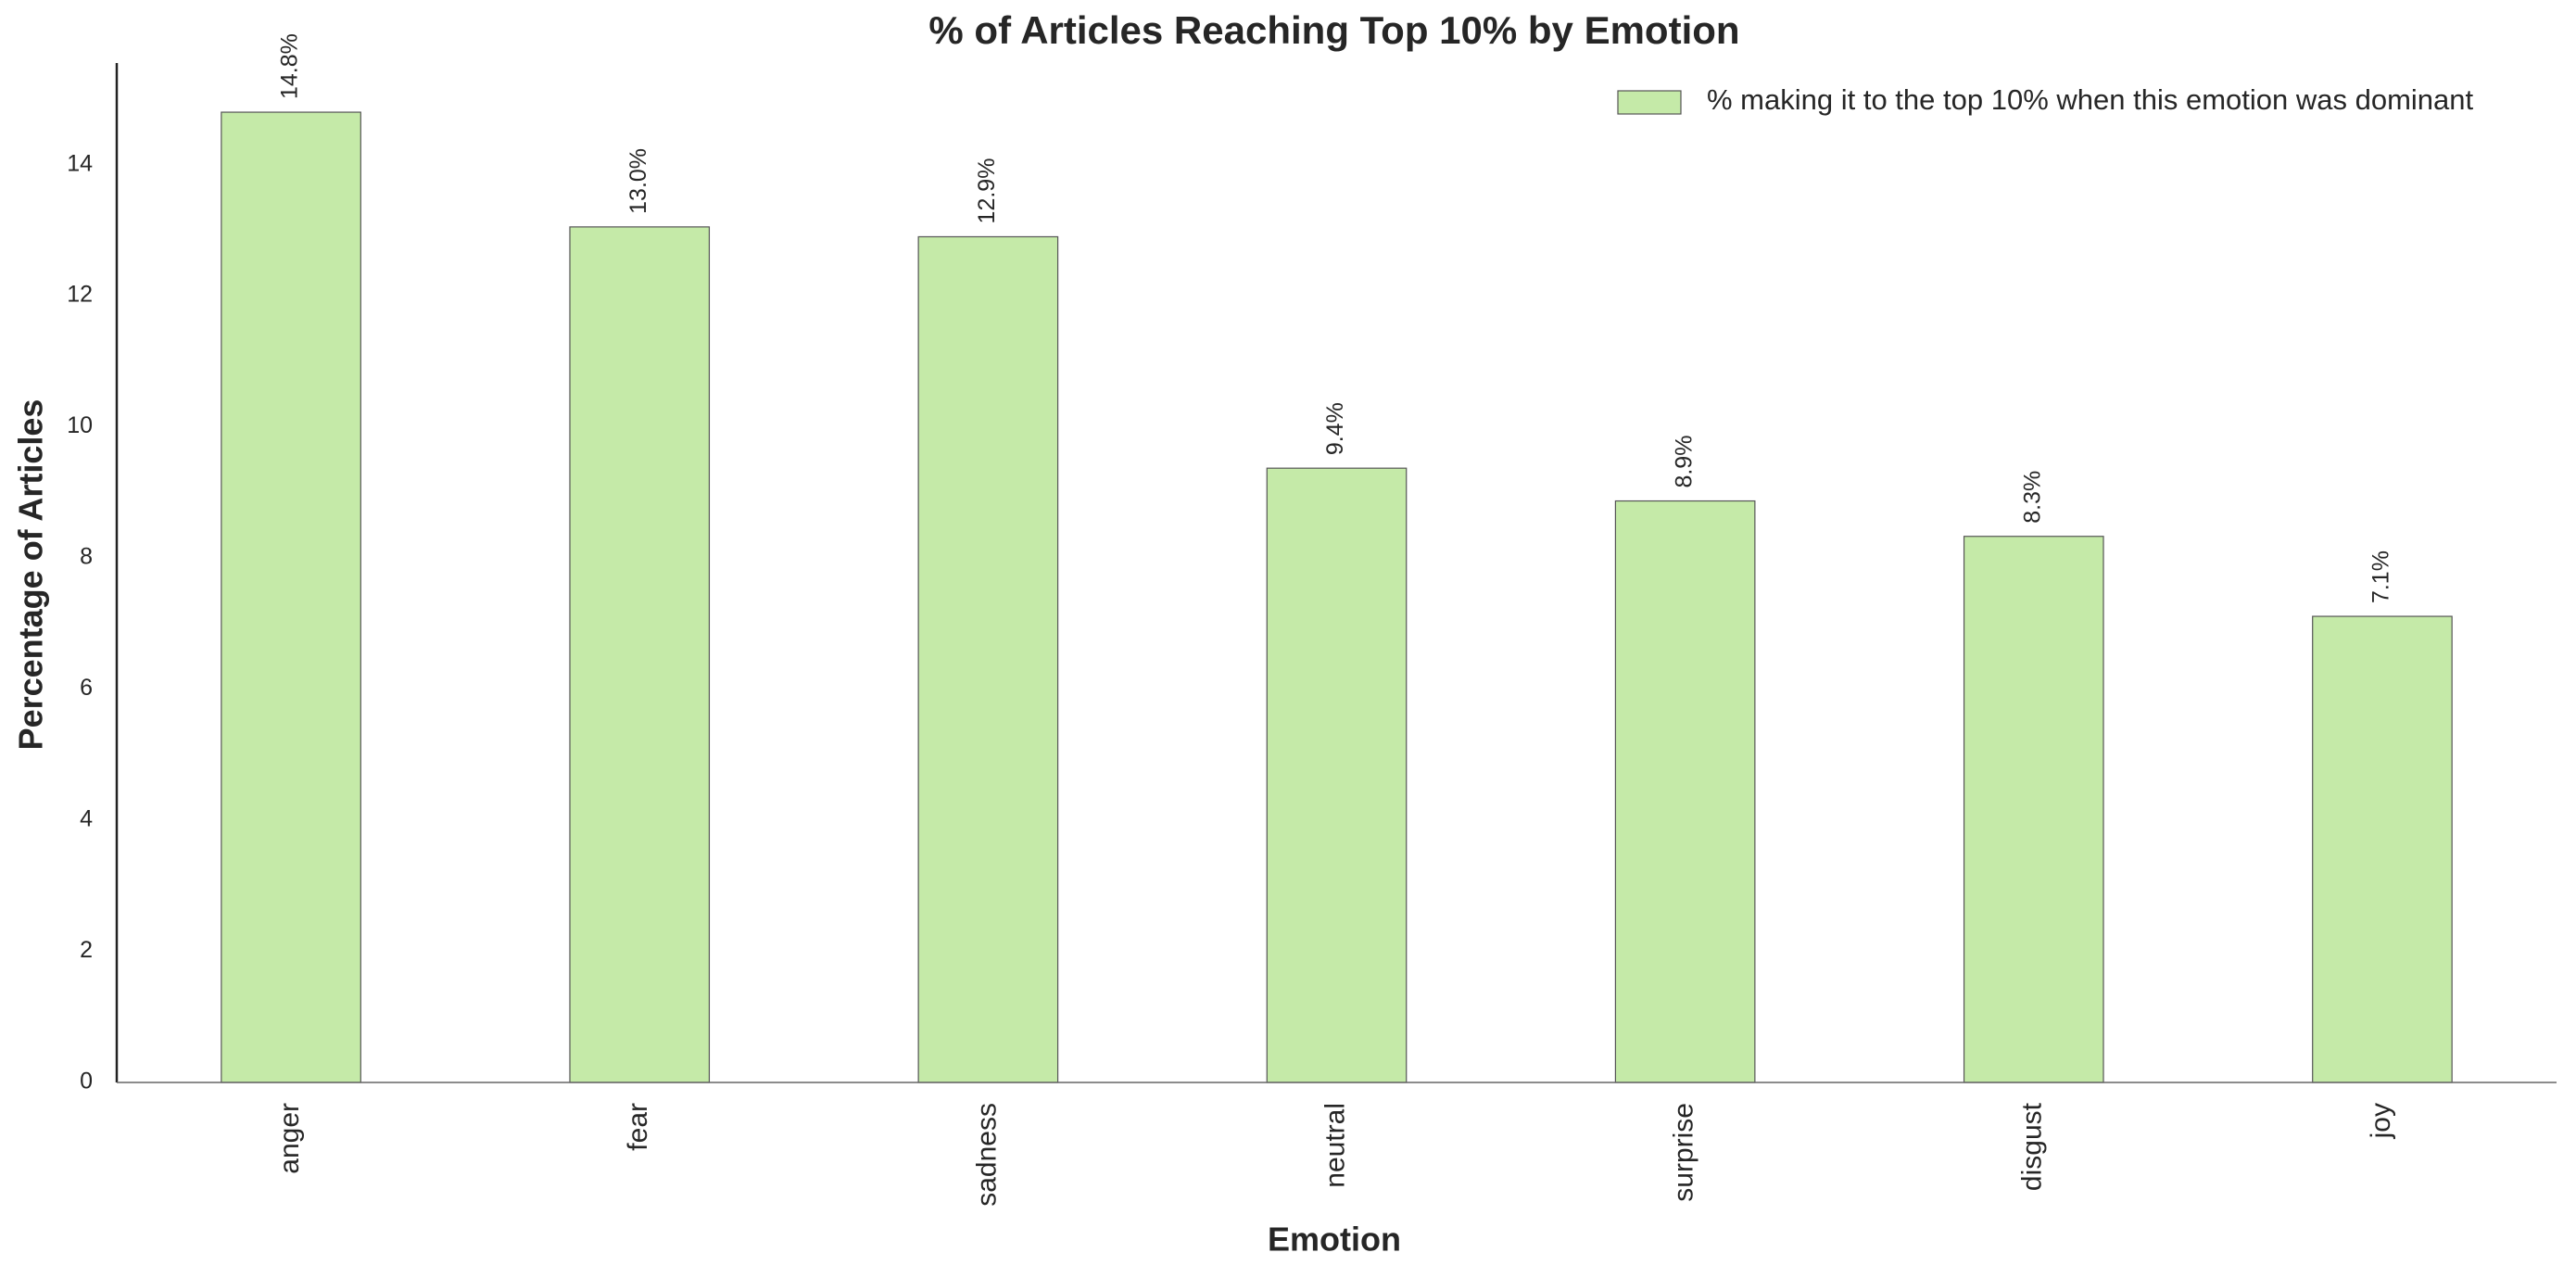 Image resolution: width=2576 pixels, height=1278 pixels. What do you see at coordinates (638, 181) in the screenshot?
I see `value-label: 13.0%` at bounding box center [638, 181].